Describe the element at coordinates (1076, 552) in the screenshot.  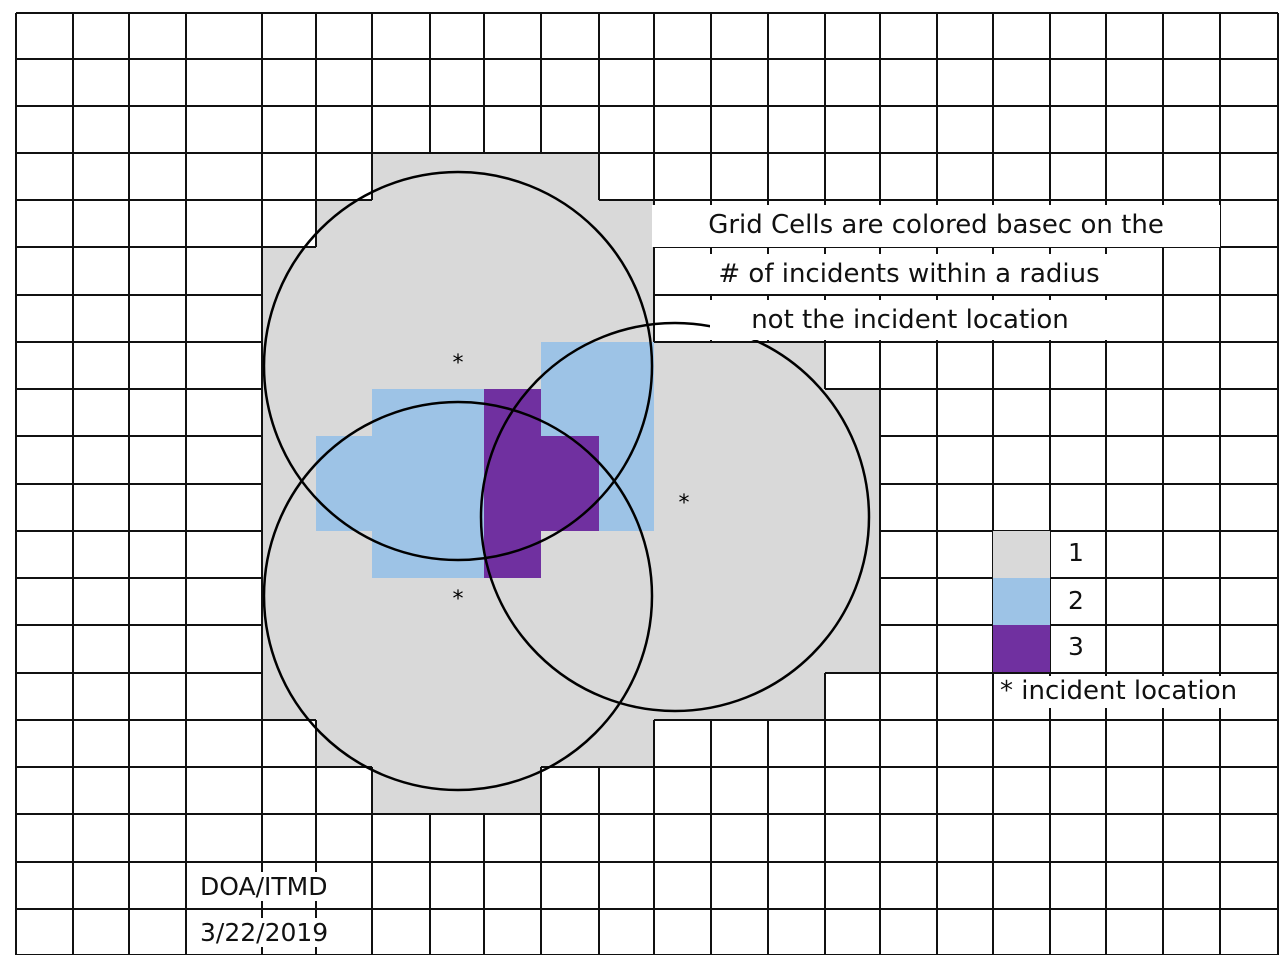
I see `legend-label-1: 1` at that location.